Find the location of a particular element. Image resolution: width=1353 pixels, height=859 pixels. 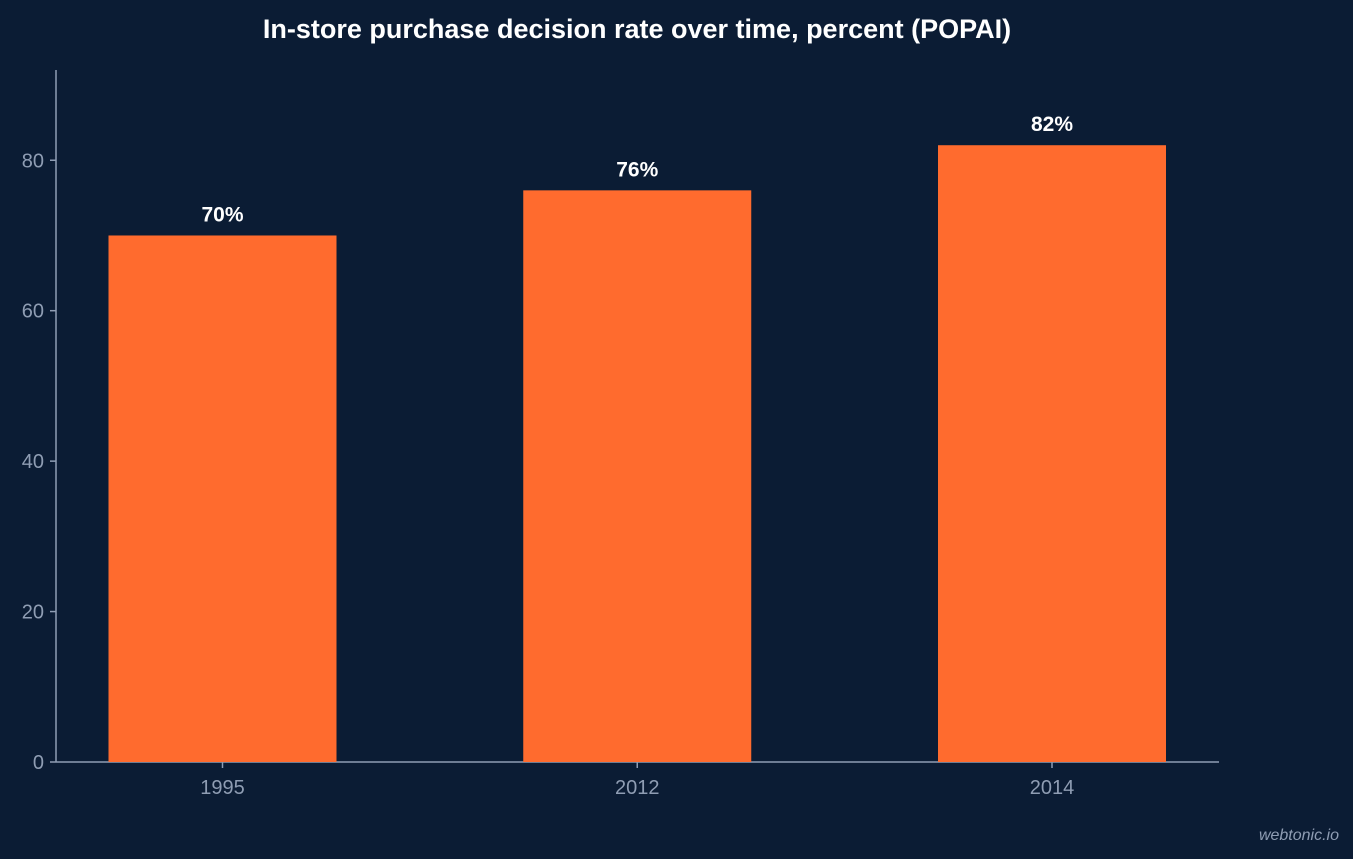

y-axis-ticks: 0 20 40 60 80 is located at coordinates (39, 462).